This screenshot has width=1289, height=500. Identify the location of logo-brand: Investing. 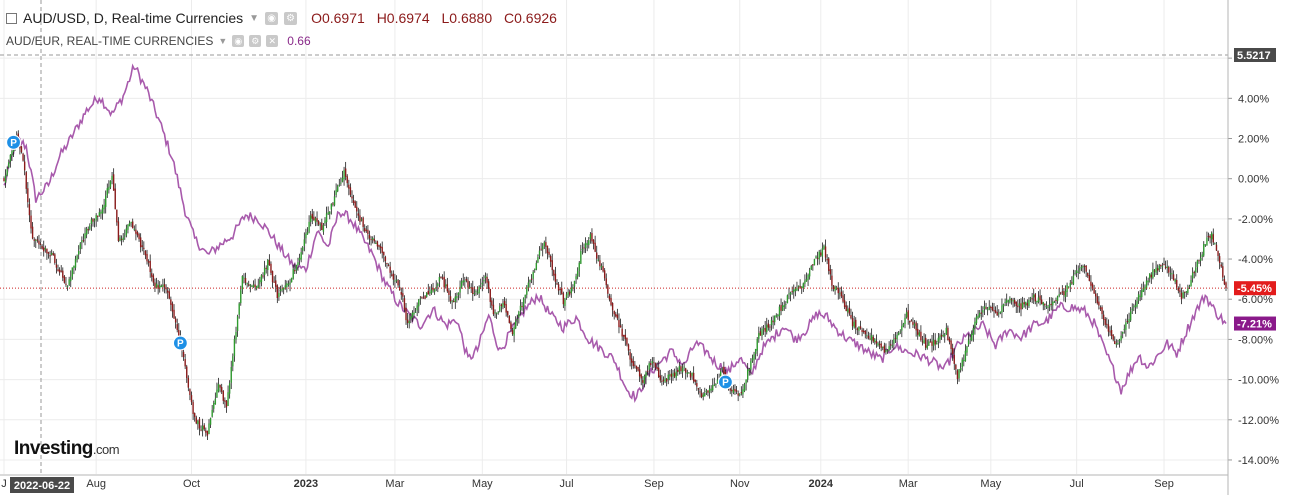
(53, 448).